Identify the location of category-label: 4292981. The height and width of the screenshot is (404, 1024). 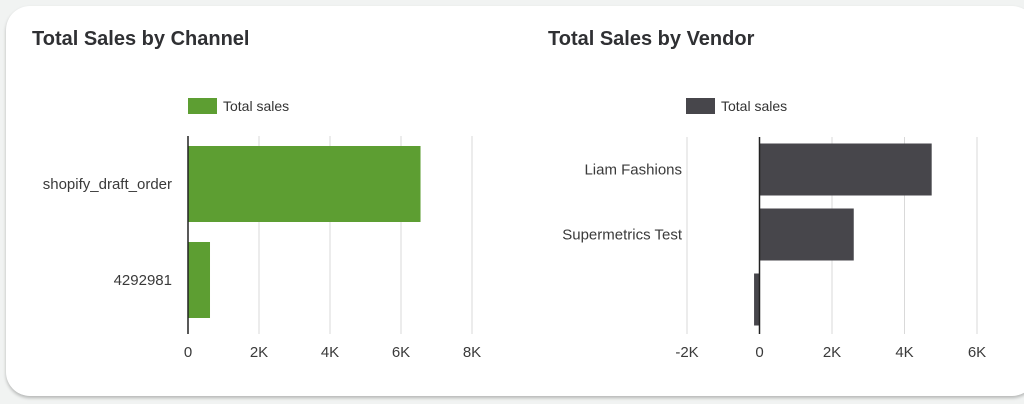
(143, 280).